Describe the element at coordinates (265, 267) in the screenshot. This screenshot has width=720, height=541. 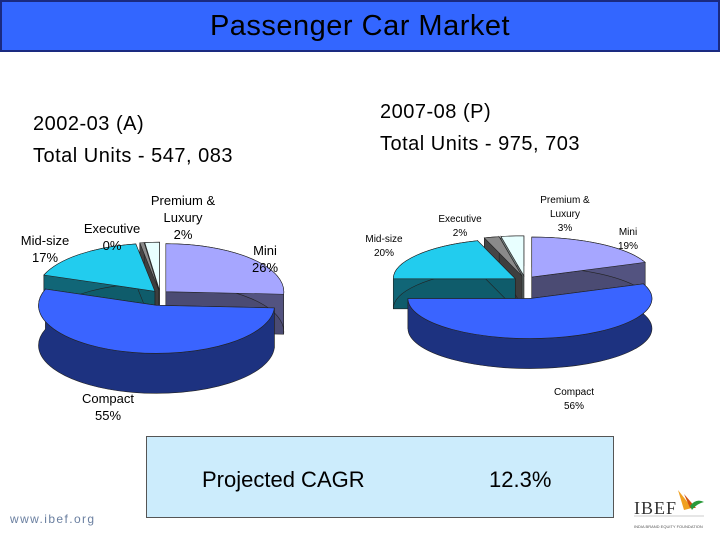
I see `slice-value-mini: 26%` at that location.